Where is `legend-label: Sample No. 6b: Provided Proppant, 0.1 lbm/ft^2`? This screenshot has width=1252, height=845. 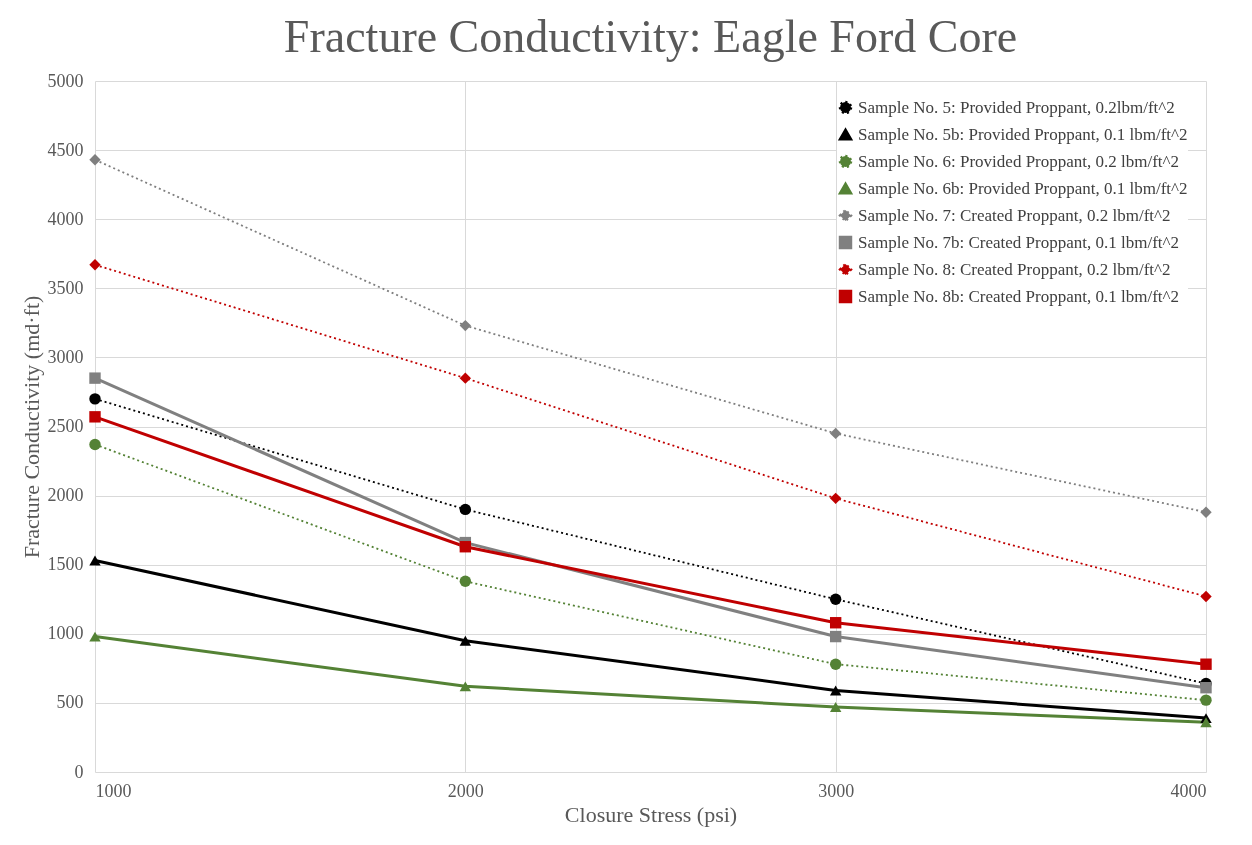 legend-label: Sample No. 6b: Provided Proppant, 0.1 lbm/ft^2 is located at coordinates (1023, 188).